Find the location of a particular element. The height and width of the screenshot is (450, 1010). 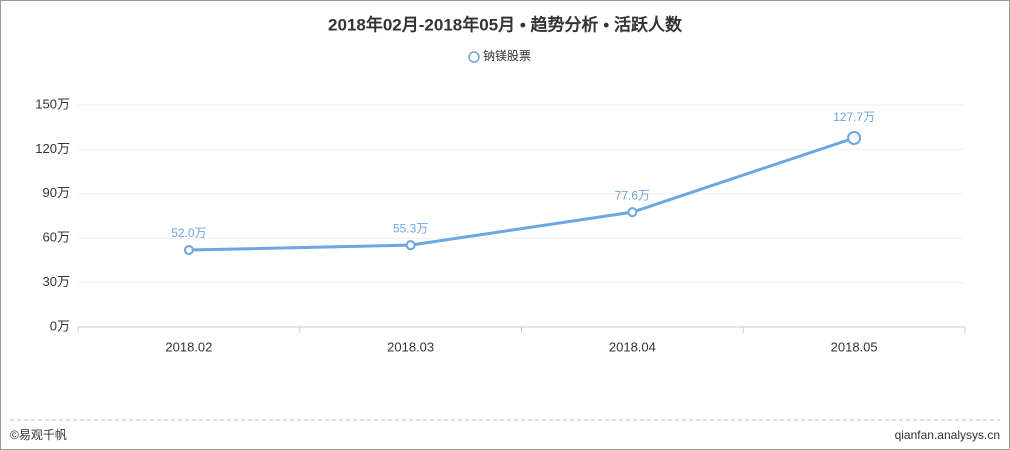

x-tick-label: 2018.04 is located at coordinates (632, 346).